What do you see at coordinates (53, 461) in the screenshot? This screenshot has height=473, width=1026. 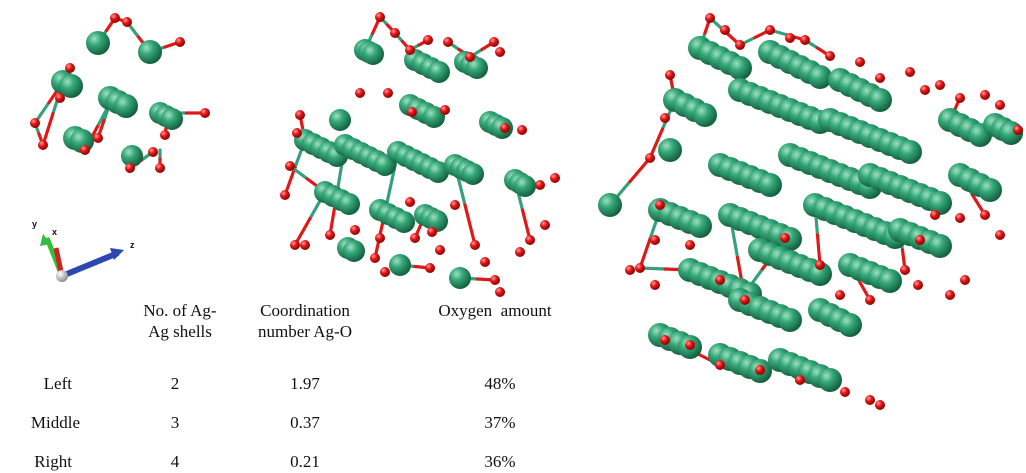 I see `row-label-right: Right` at bounding box center [53, 461].